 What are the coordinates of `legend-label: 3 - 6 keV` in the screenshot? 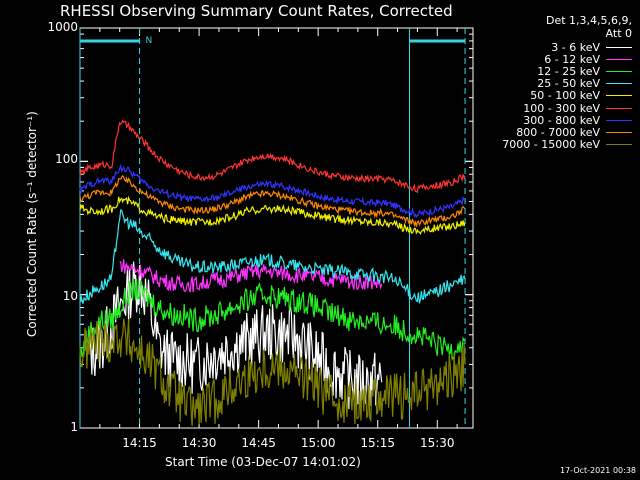 It's located at (575, 47).